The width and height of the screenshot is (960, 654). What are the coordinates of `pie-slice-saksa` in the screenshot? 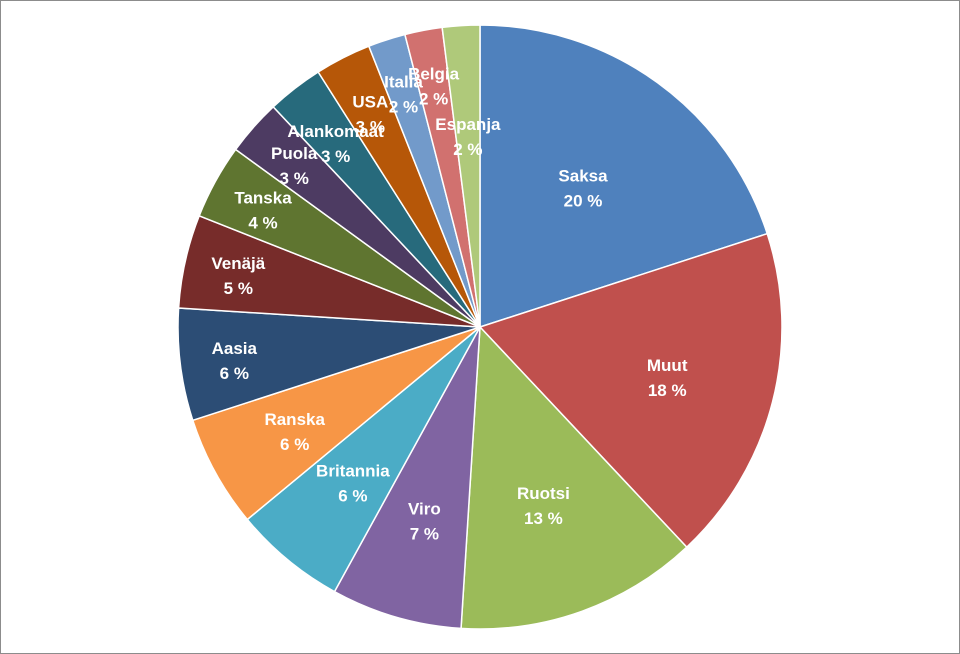 It's located at (624, 176).